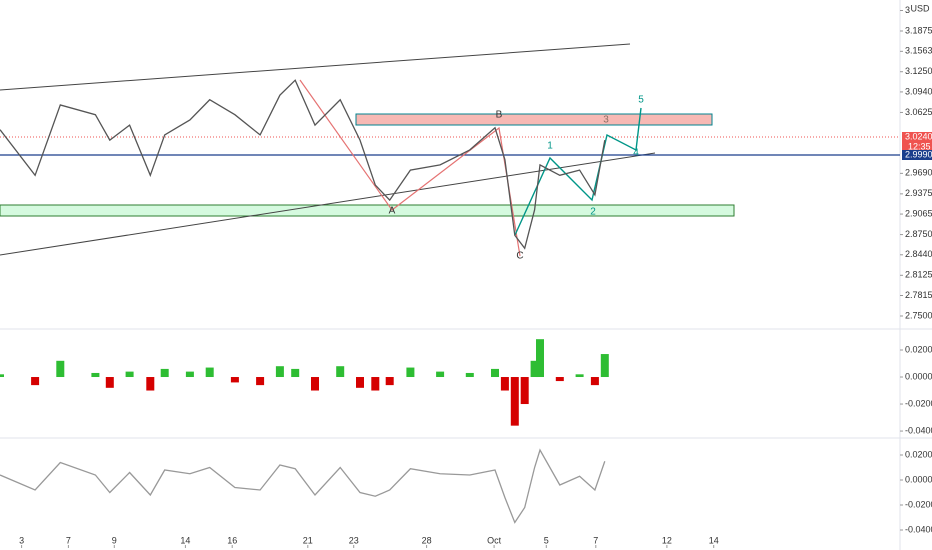 This screenshot has width=932, height=550. Describe the element at coordinates (918, 213) in the screenshot. I see `y-tick-label: 2.9065` at that location.